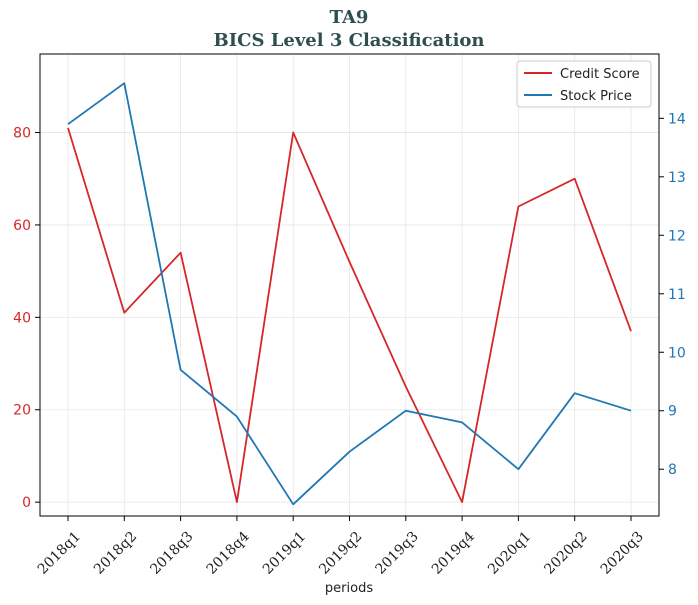 The image size is (698, 605). What do you see at coordinates (397, 553) in the screenshot?
I see `x-tick-label: 2019q3` at bounding box center [397, 553].